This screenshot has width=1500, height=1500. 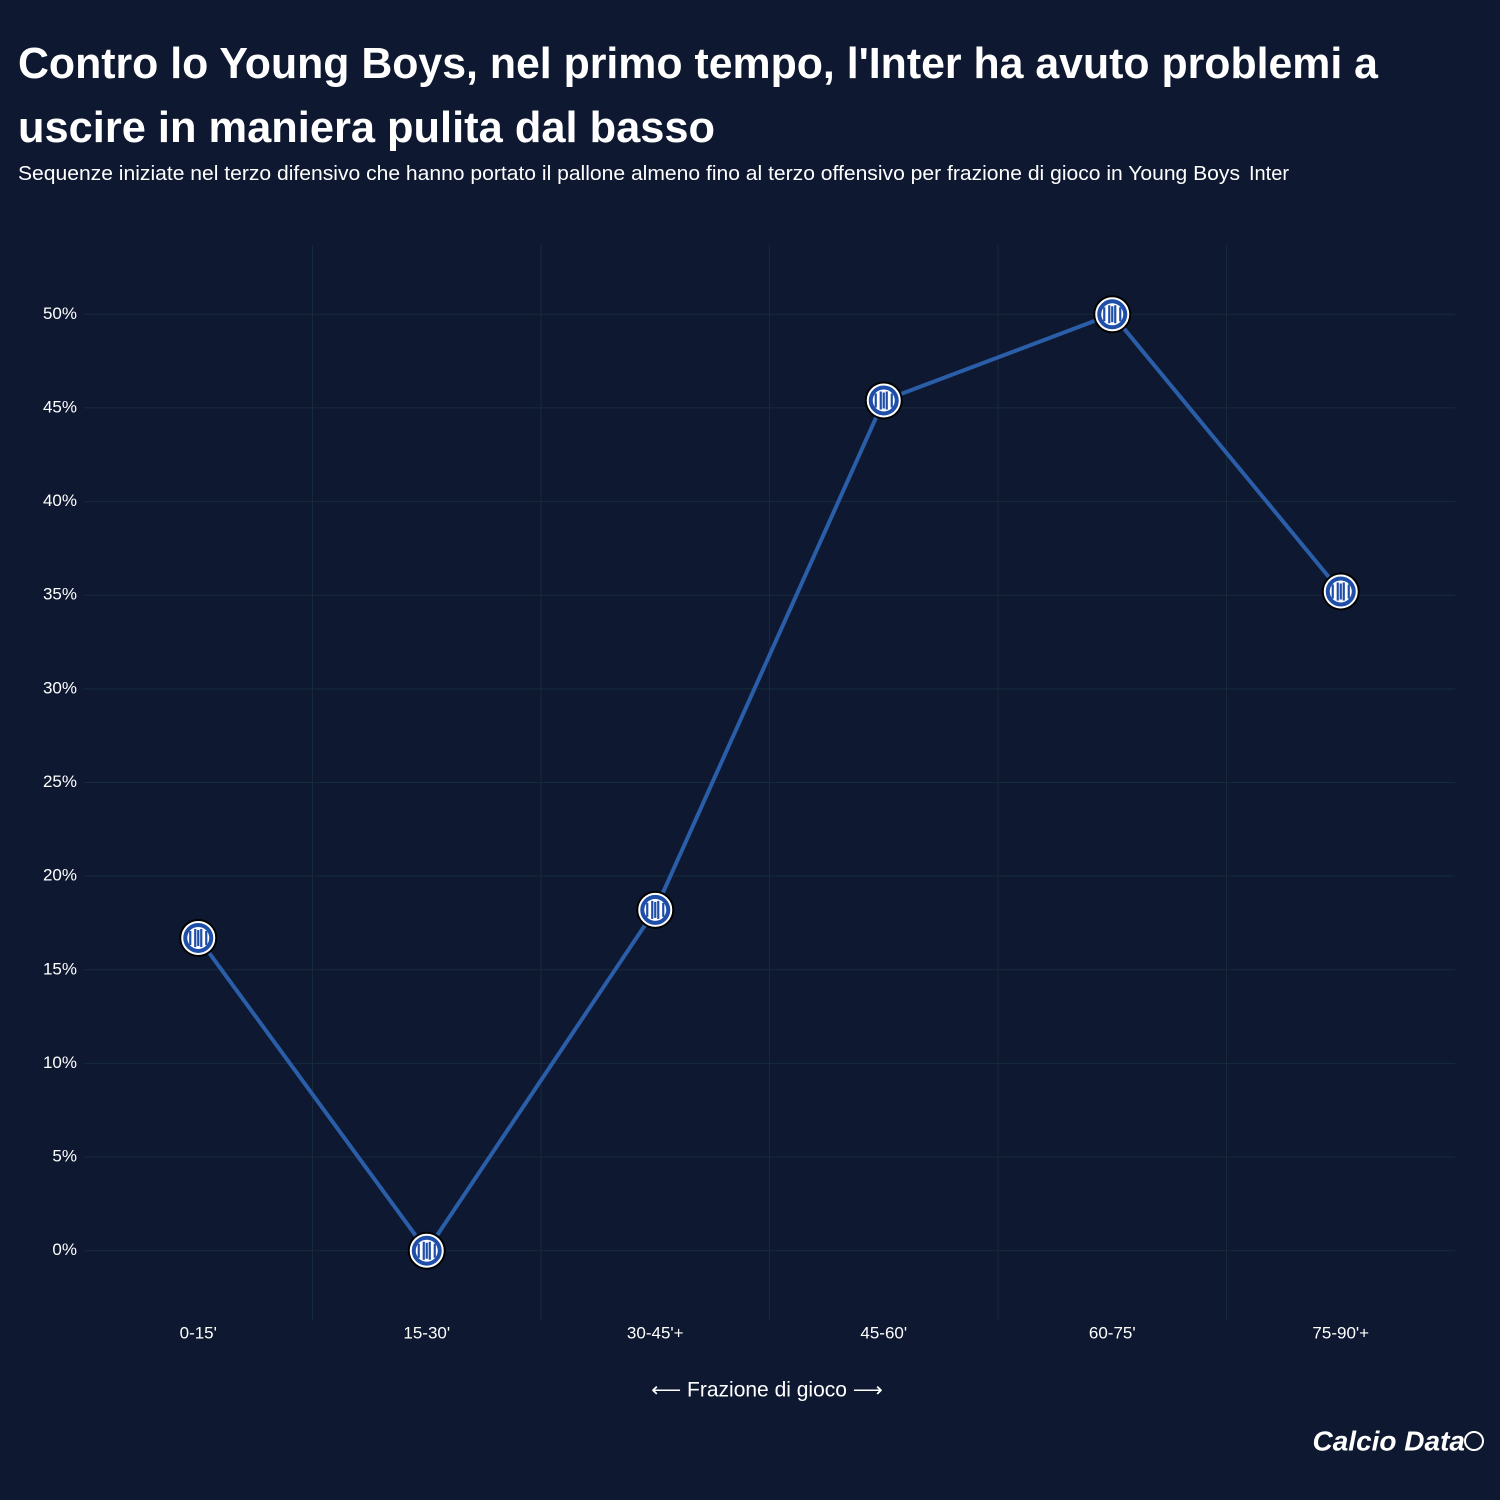 What do you see at coordinates (1269, 174) in the screenshot?
I see `legend-entry: Inter` at bounding box center [1269, 174].